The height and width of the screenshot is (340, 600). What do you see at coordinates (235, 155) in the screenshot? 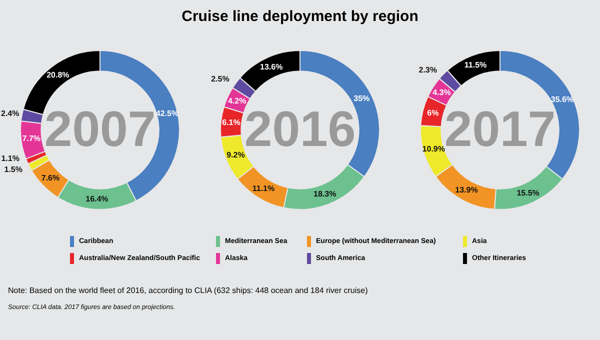
I see `data-label: 9.2%` at bounding box center [235, 155].